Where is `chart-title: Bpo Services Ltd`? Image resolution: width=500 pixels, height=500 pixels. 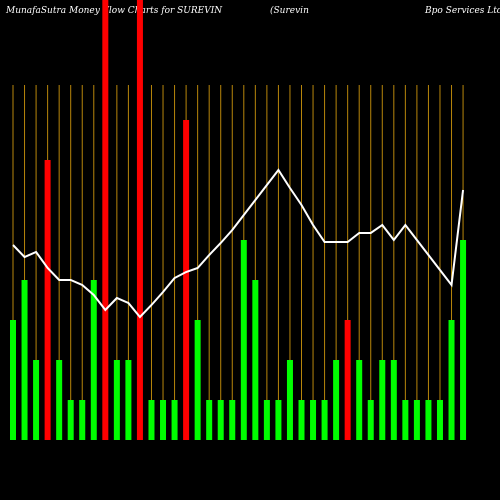 chart-title: Bpo Services Ltd is located at coordinates (462, 11).